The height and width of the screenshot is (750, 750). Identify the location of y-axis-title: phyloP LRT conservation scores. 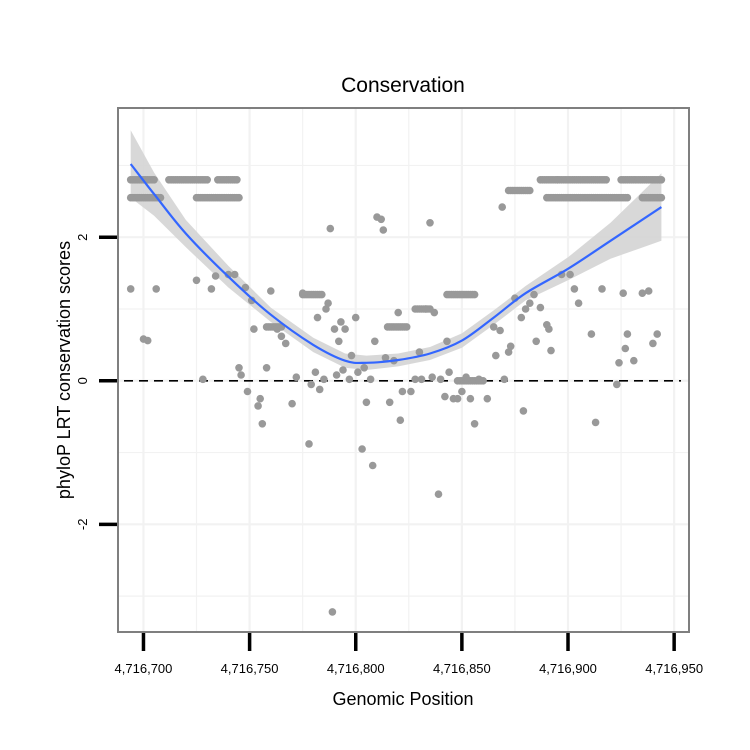
(64, 370).